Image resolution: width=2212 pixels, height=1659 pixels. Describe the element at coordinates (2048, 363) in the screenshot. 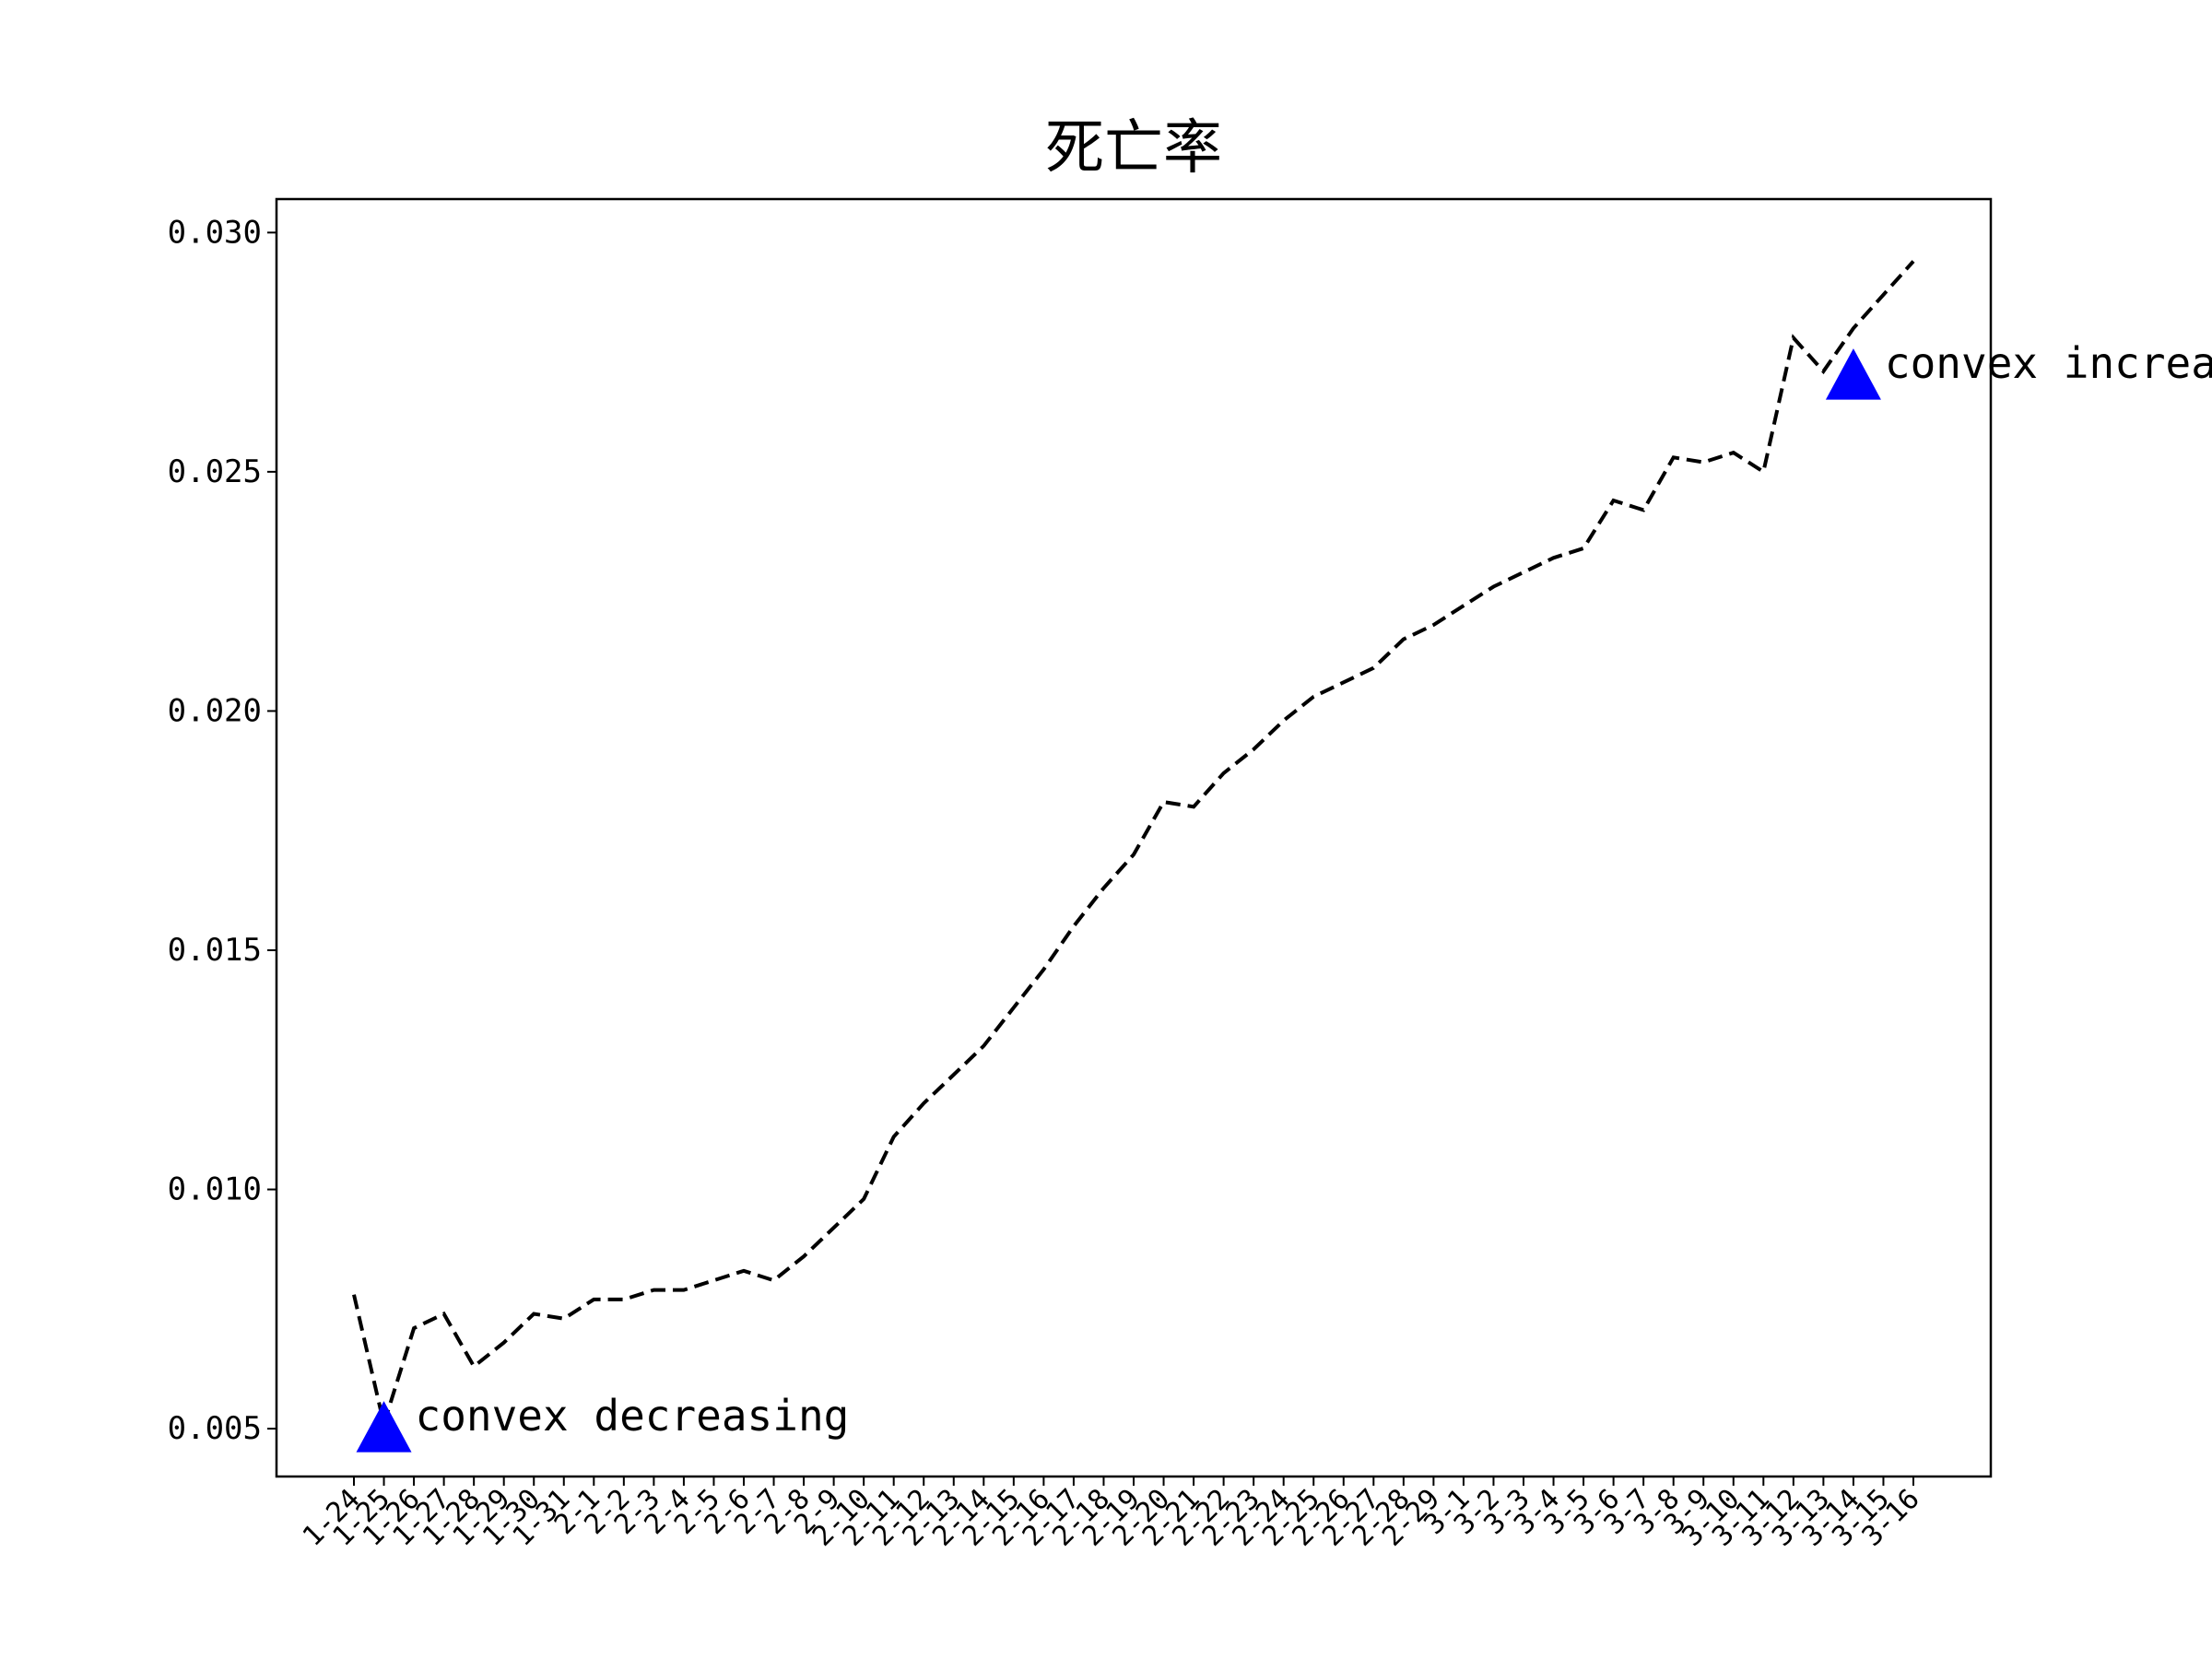

I see `annotation-label: convex increasing` at that location.